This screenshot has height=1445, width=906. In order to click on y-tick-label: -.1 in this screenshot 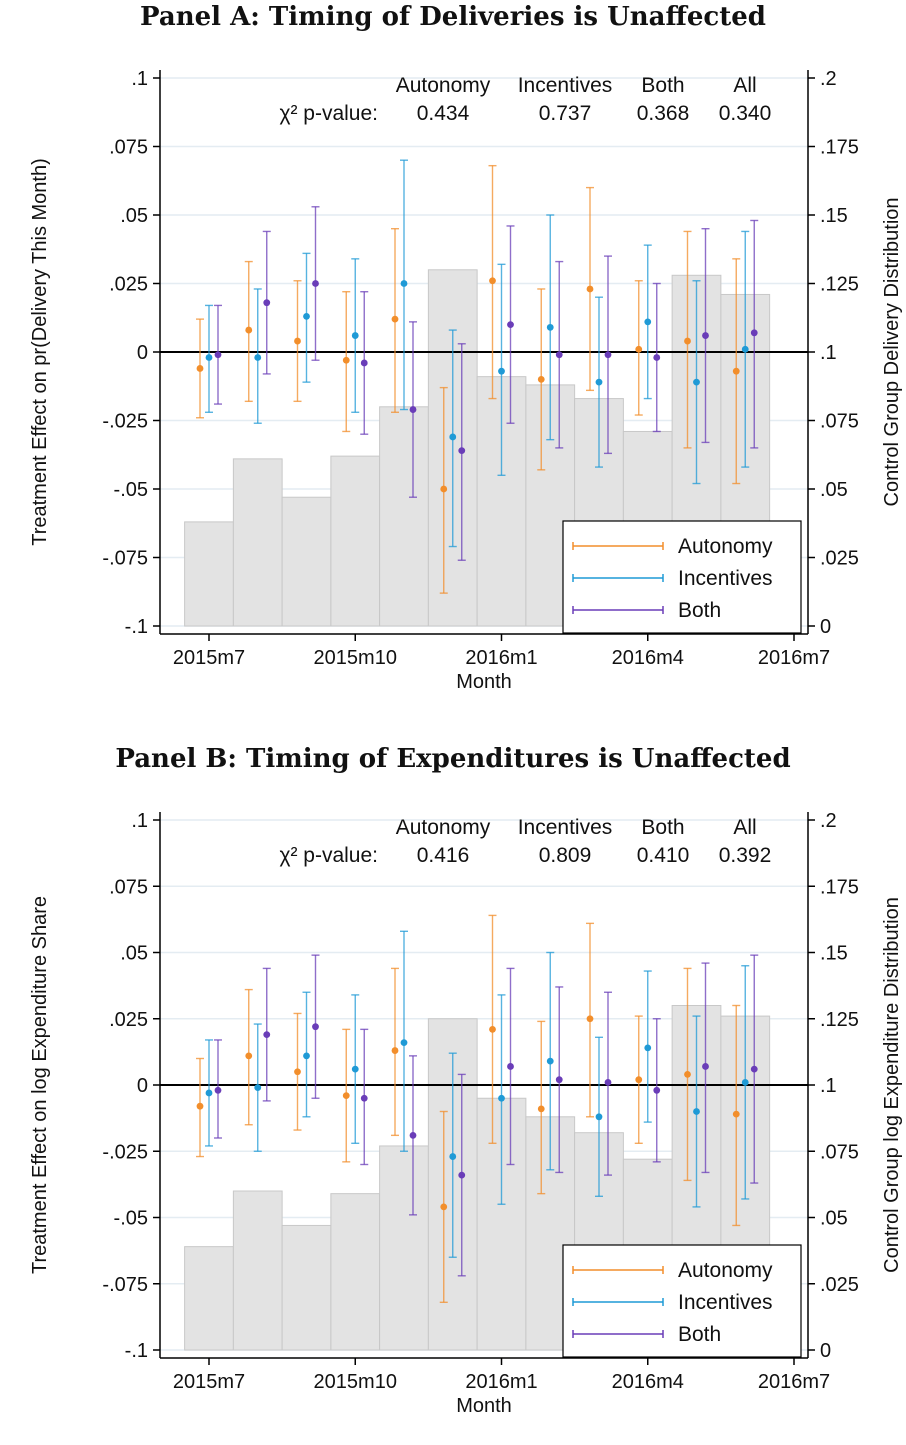, I will do `click(136, 1351)`.